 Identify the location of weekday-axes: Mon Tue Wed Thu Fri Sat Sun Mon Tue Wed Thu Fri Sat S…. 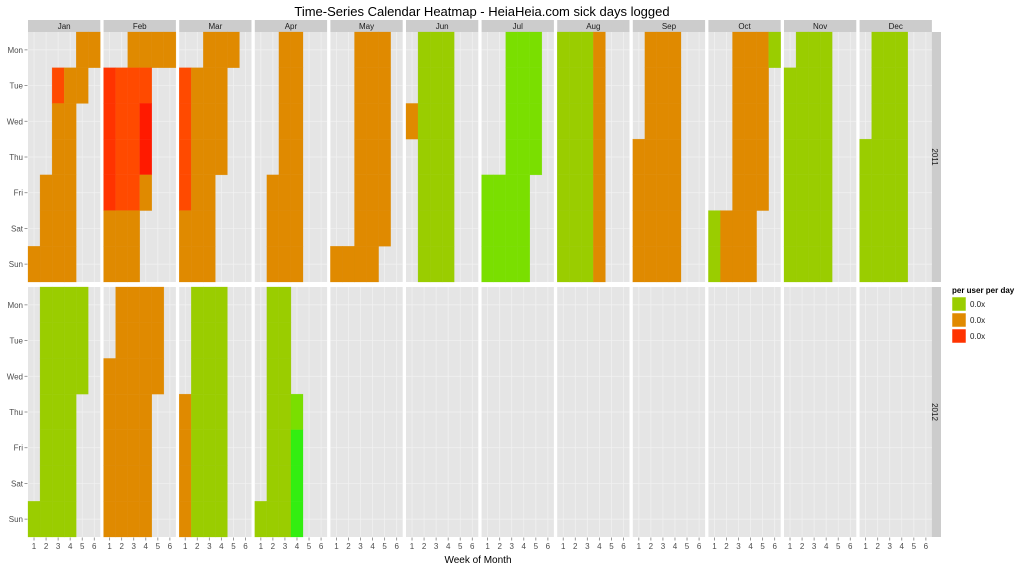
(17, 285).